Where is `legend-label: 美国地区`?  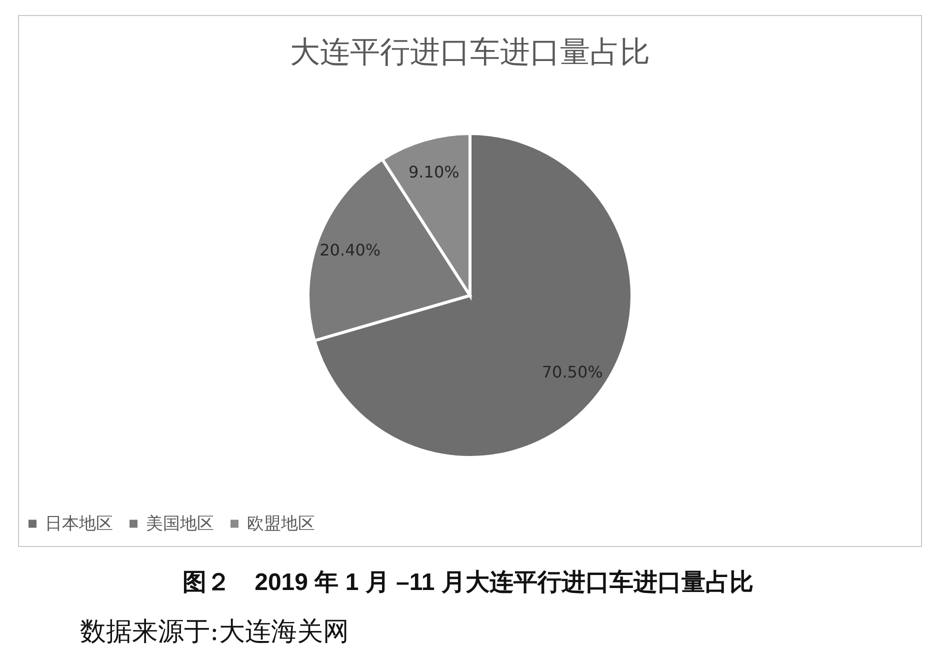
legend-label: 美国地区 is located at coordinates (180, 524).